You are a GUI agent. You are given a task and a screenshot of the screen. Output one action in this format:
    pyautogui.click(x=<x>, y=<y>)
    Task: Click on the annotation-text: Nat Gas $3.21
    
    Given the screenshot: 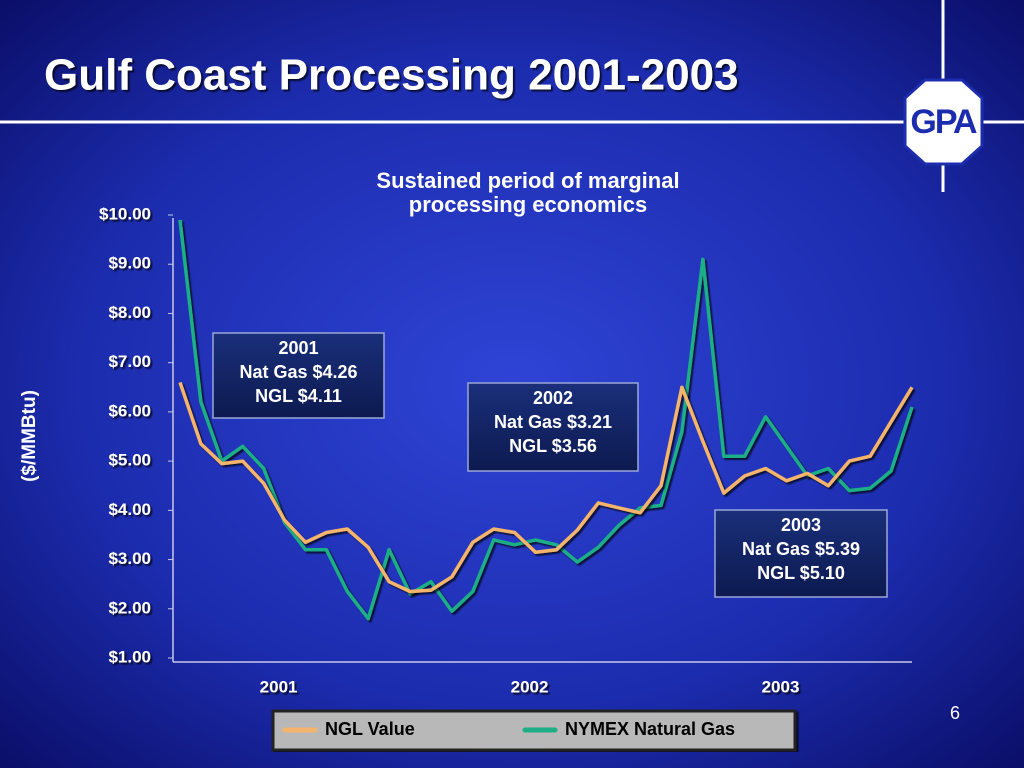 What is the action you would take?
    pyautogui.click(x=553, y=422)
    